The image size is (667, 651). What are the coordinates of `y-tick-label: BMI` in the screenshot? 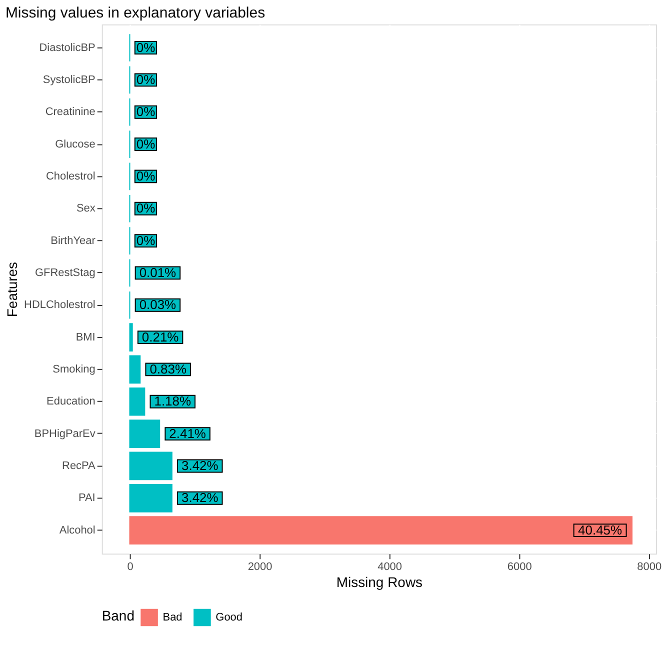 It's located at (86, 337).